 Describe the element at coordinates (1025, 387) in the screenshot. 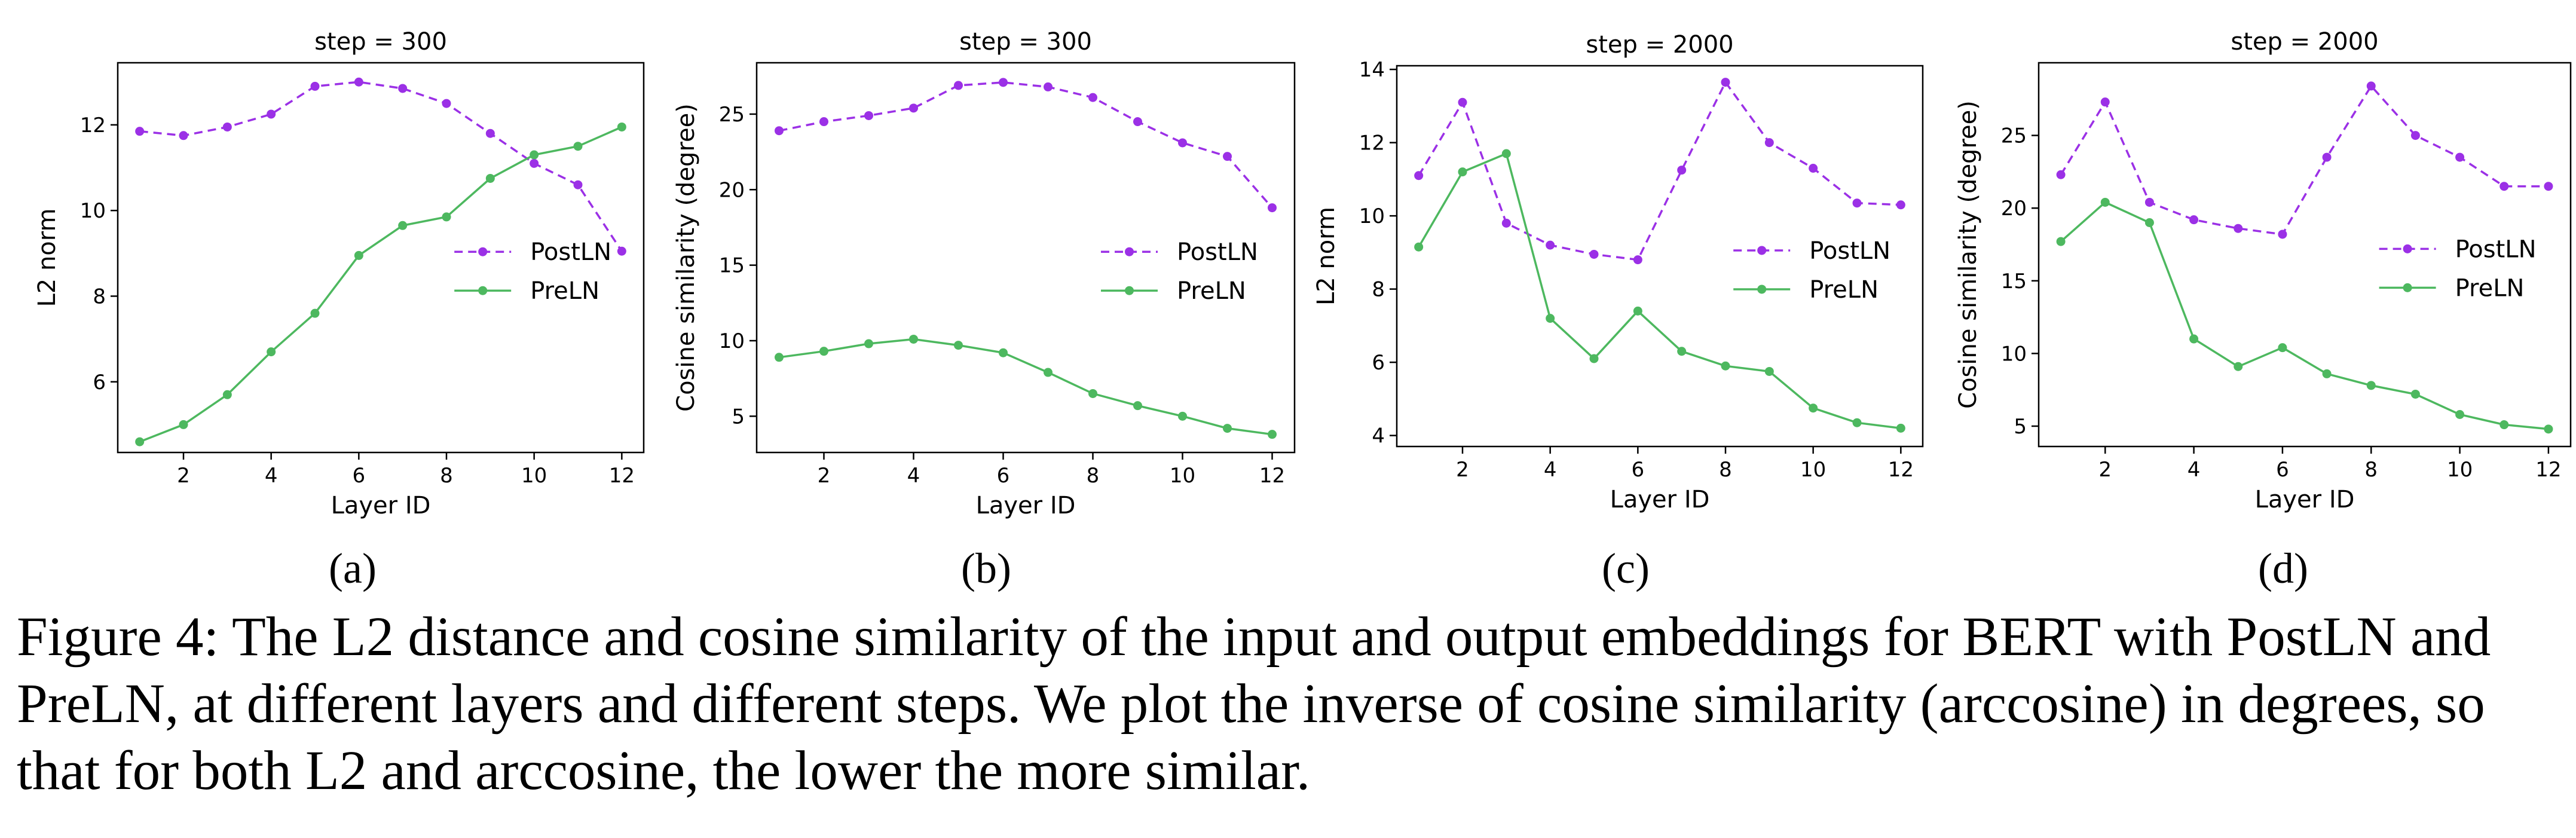

I see `series-line-preln` at that location.